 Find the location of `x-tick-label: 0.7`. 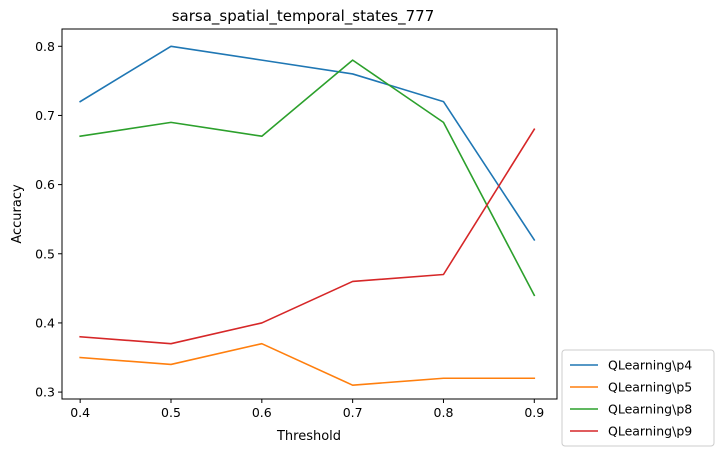

x-tick-label: 0.7 is located at coordinates (353, 412).